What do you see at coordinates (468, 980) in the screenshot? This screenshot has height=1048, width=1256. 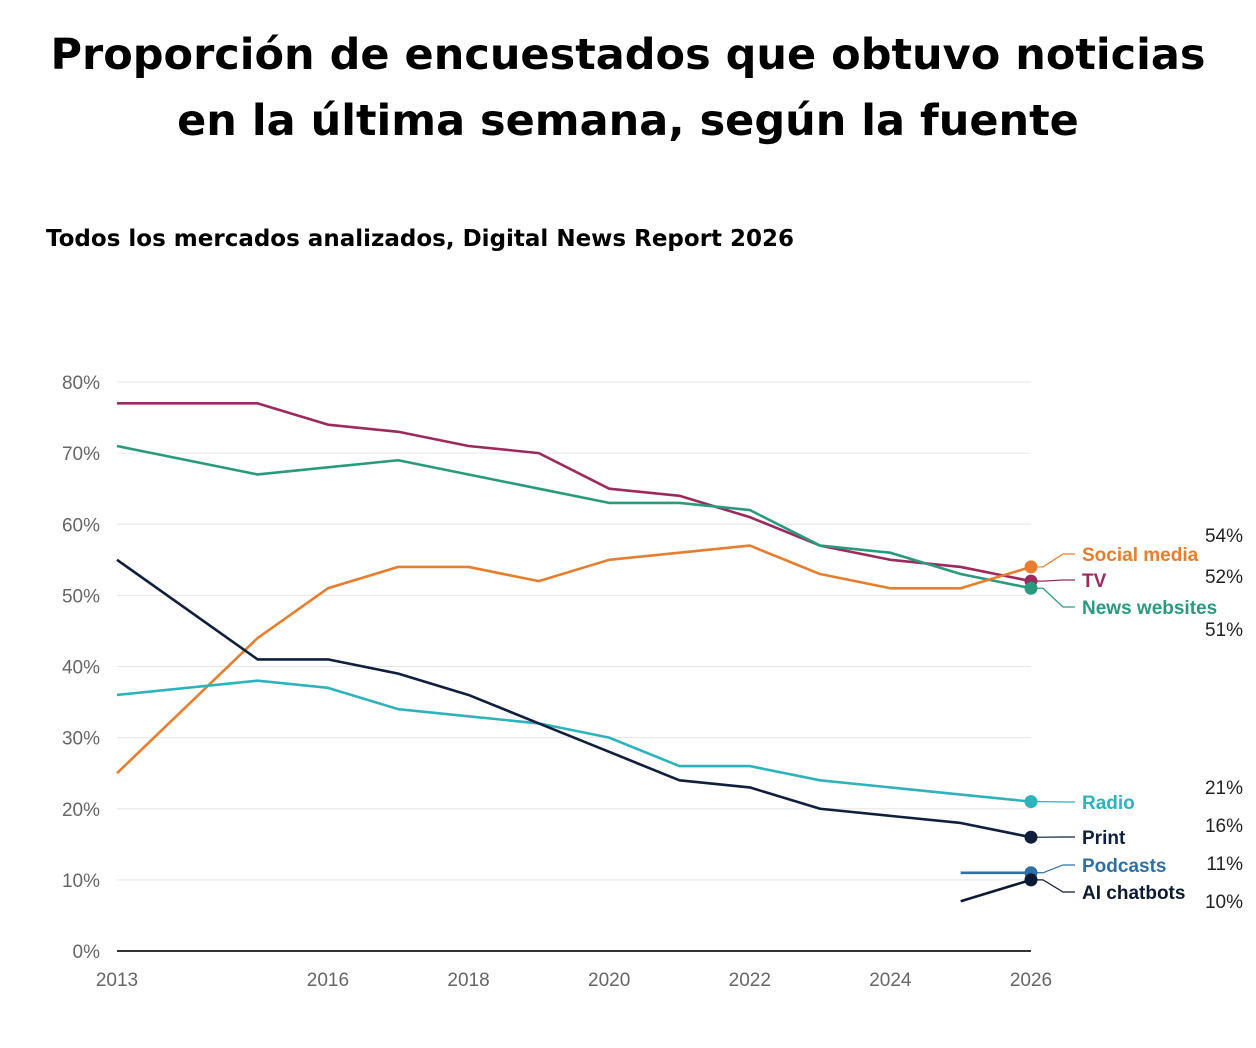 I see `x-tick-label: 2018` at bounding box center [468, 980].